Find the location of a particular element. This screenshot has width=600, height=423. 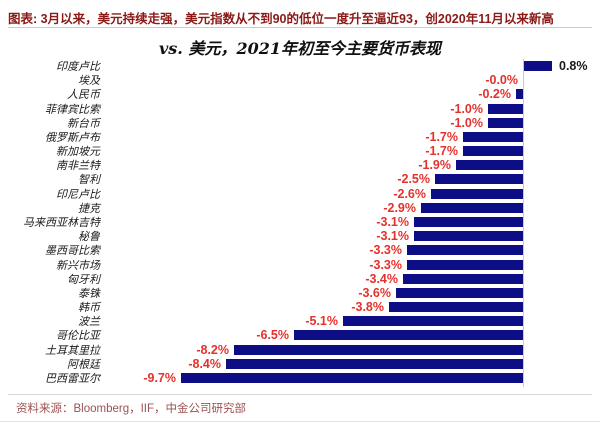

category-label: 阿根廷 is located at coordinates (83, 364).